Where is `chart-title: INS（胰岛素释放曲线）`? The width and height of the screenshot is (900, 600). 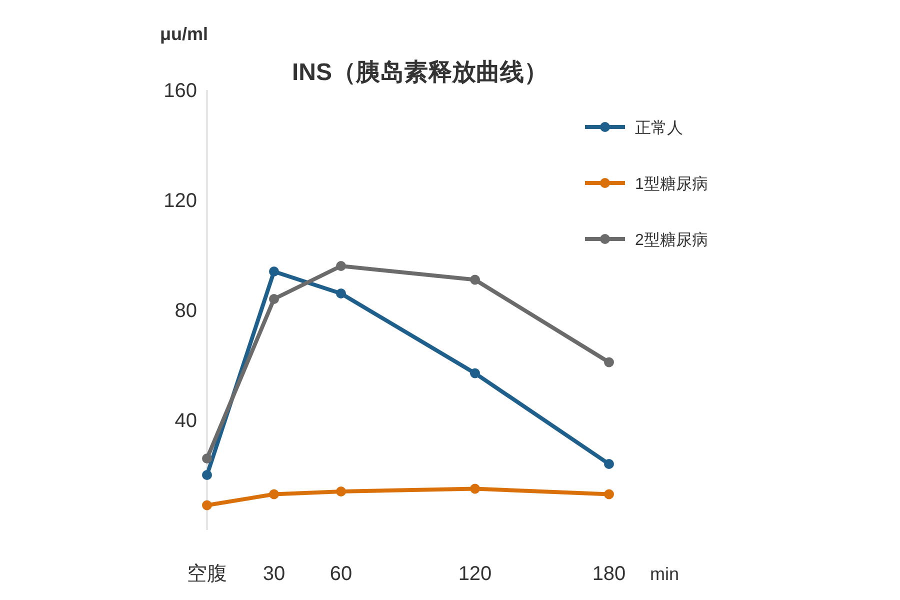 chart-title: INS（胰岛素释放曲线） is located at coordinates (420, 72).